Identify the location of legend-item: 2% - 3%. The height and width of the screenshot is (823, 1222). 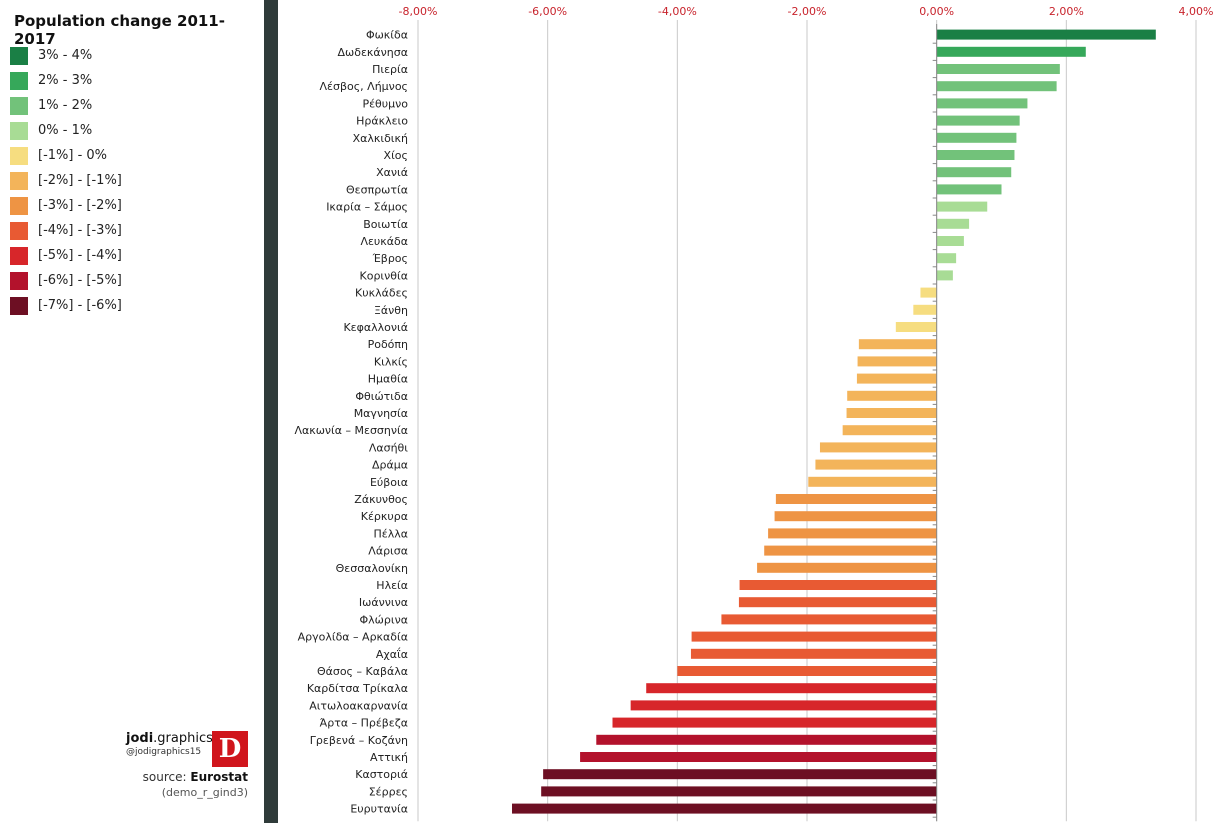
(66, 80).